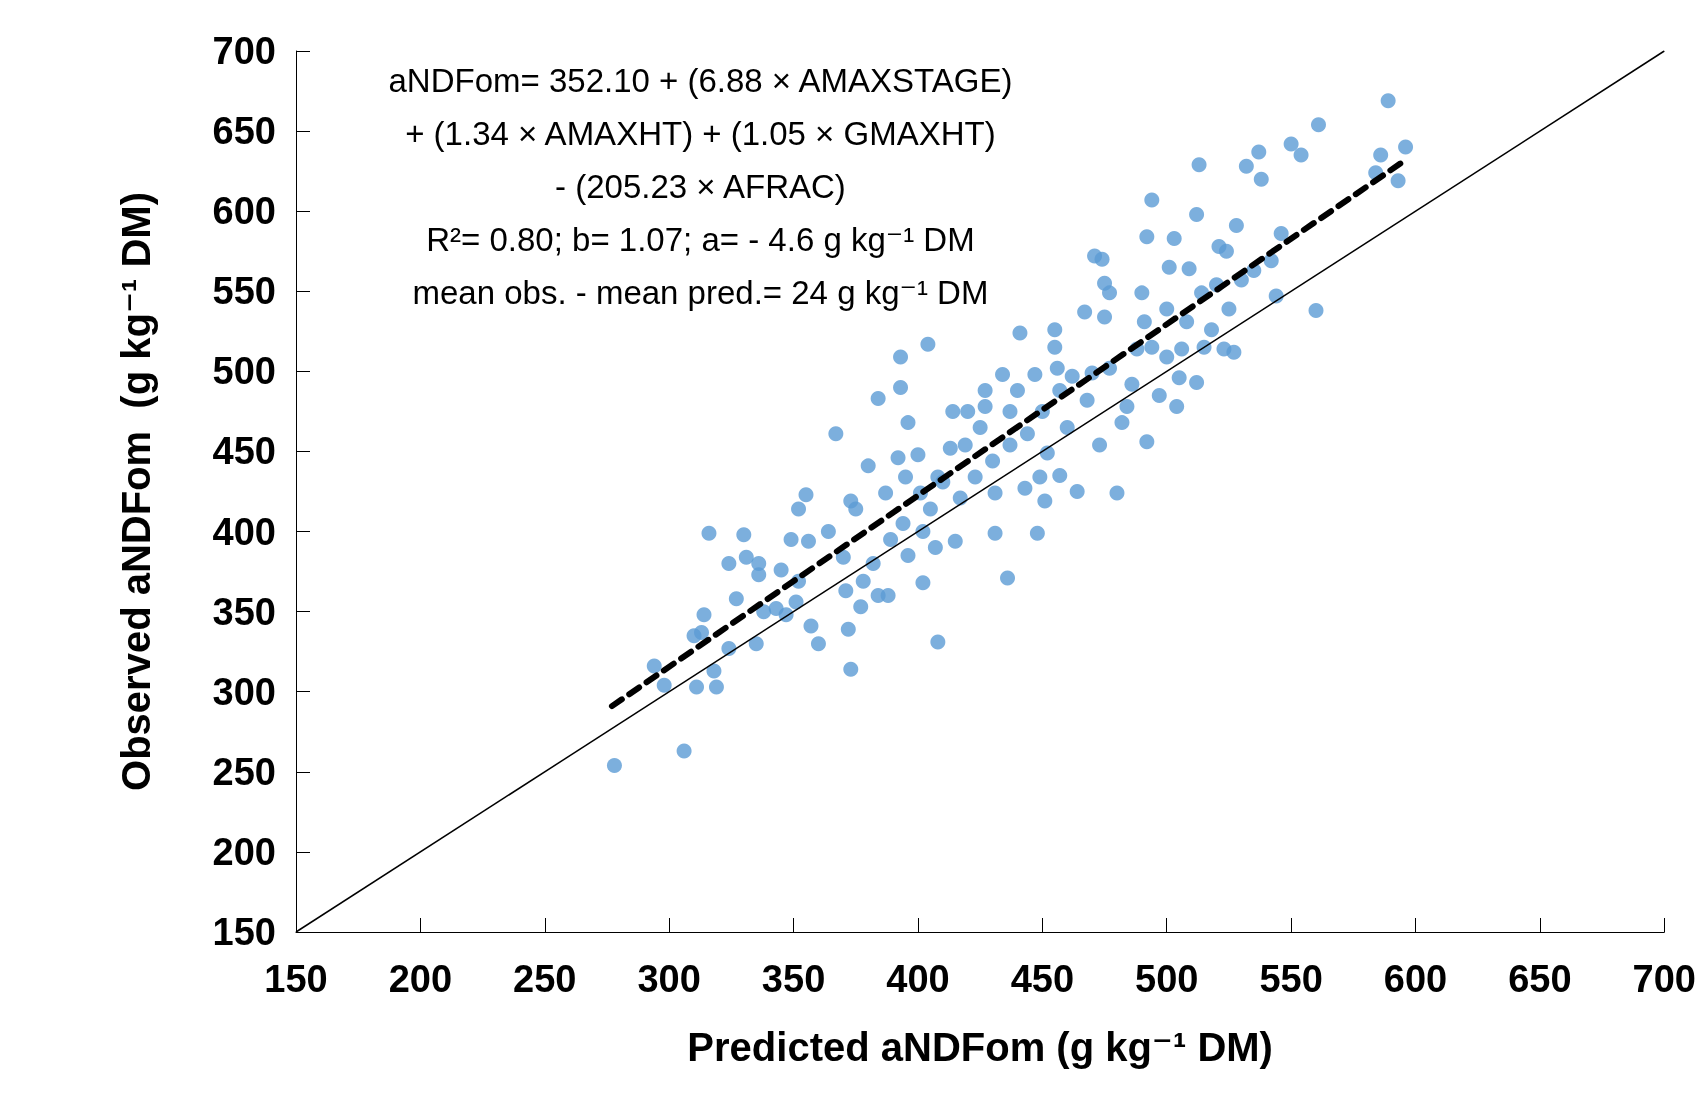 This screenshot has height=1101, width=1699. I want to click on y-tick-label: 700, so click(244, 51).